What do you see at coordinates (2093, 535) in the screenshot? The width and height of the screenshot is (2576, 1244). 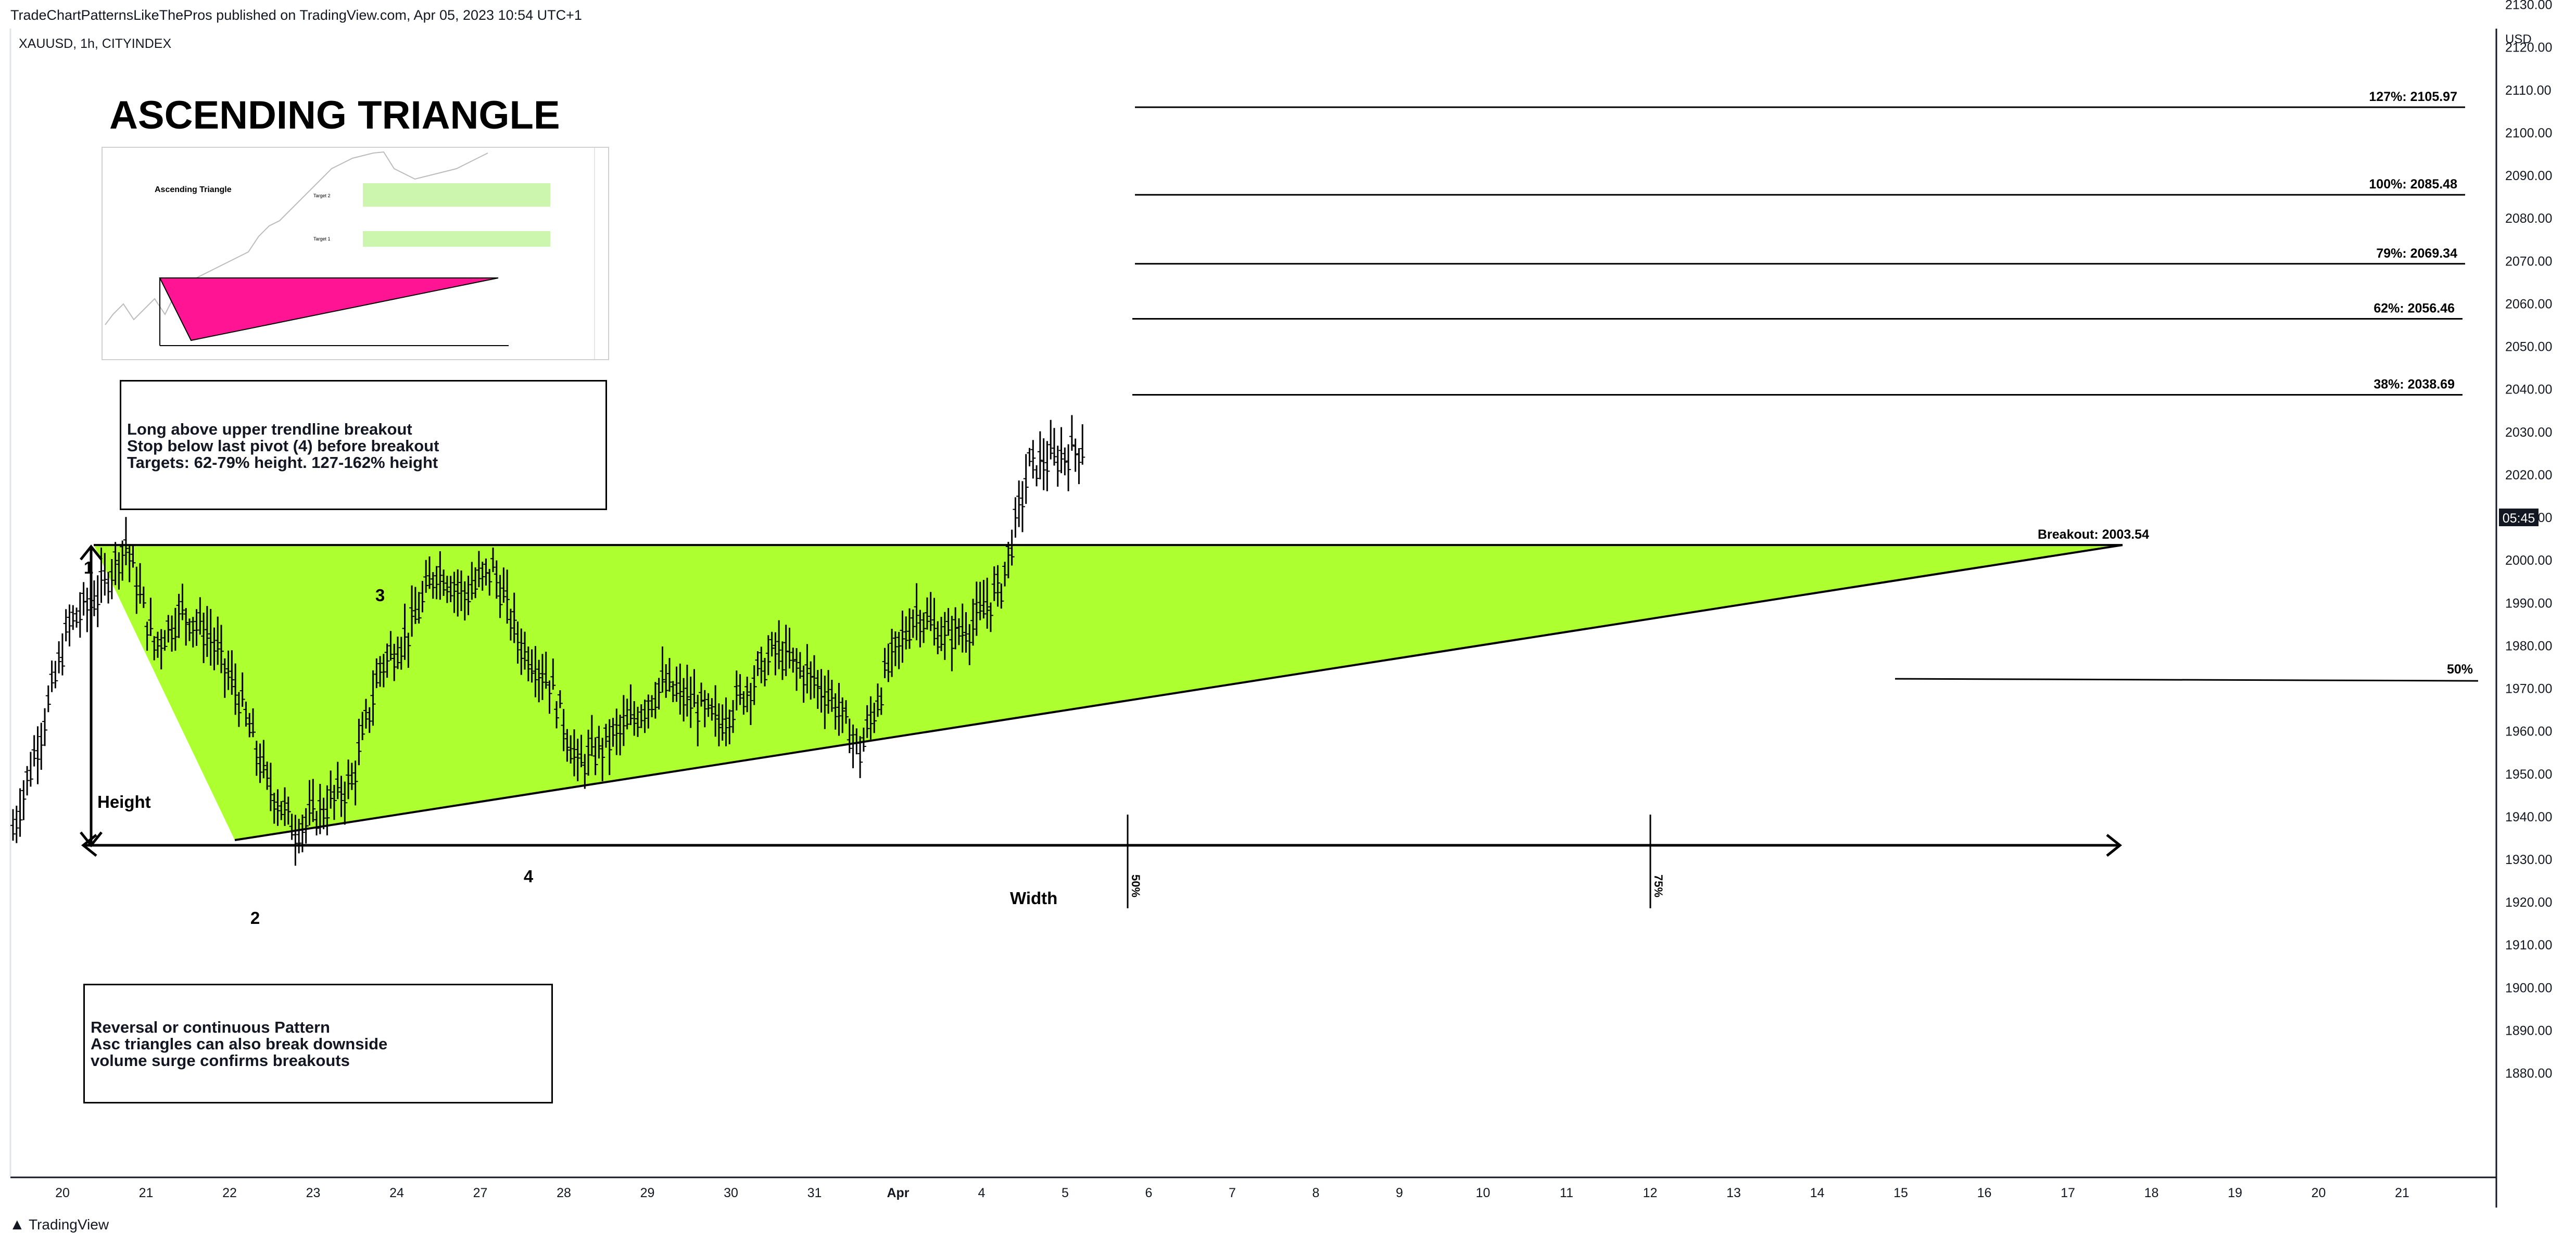 I see `breakout-label: Breakout: 2003.54` at bounding box center [2093, 535].